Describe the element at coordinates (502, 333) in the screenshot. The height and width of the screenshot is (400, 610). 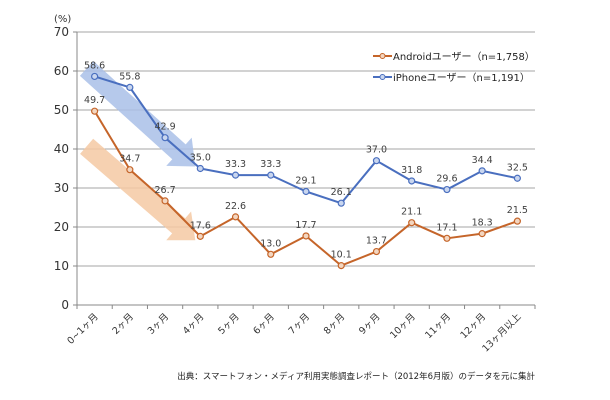
I see `x-tick-label: 13ヶ月以上` at that location.